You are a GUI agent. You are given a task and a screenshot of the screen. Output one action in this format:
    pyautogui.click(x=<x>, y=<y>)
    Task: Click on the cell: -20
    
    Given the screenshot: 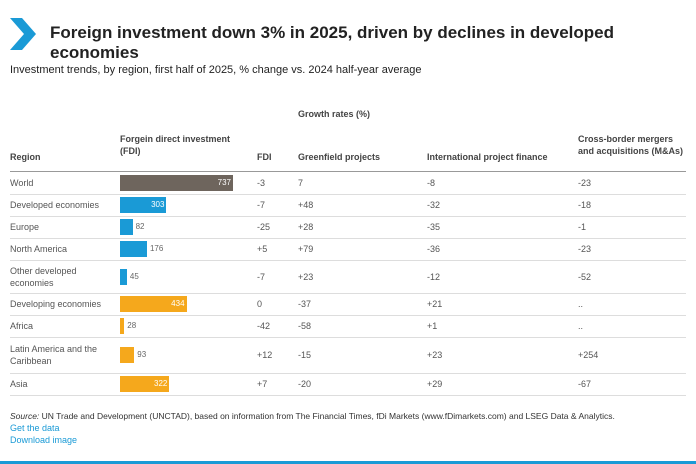 What is the action you would take?
    pyautogui.click(x=305, y=384)
    